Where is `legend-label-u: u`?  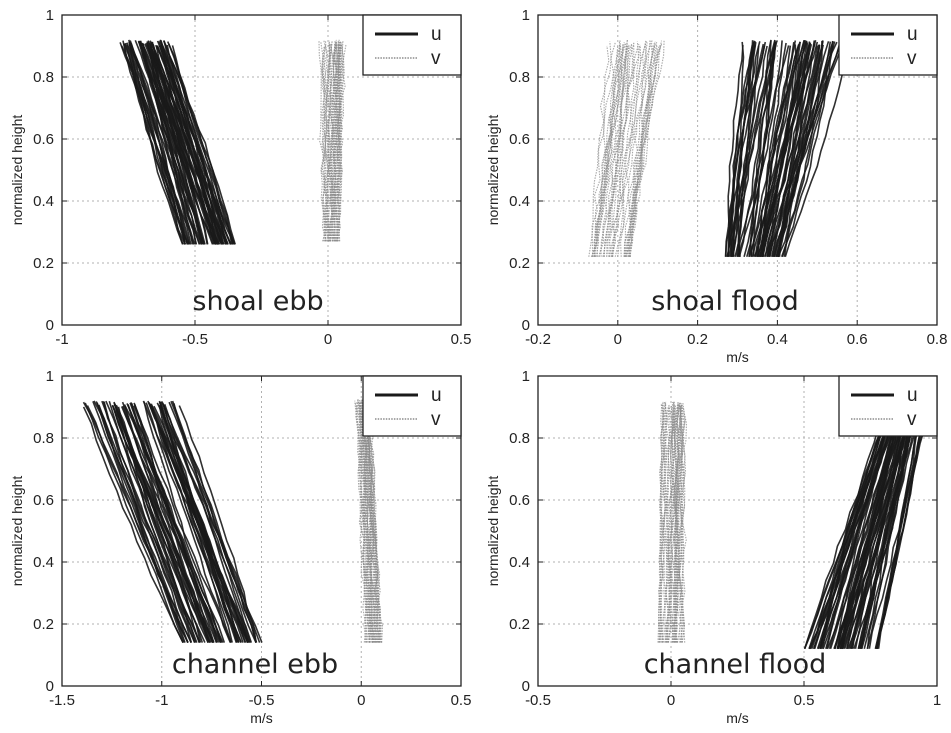 legend-label-u: u is located at coordinates (912, 34).